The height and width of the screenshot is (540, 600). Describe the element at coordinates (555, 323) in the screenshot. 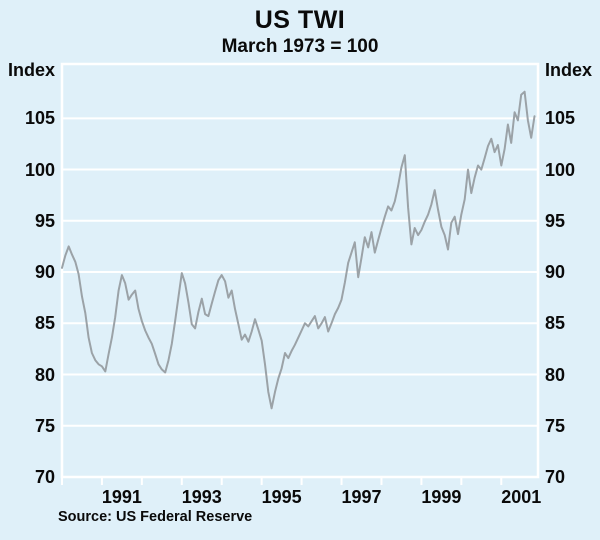

I see `y-tick-label-right: 85` at that location.